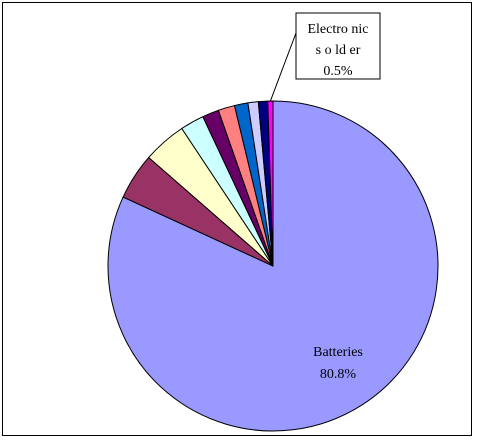  Describe the element at coordinates (338, 71) in the screenshot. I see `electronic-solder-percent-label: 0.5%` at that location.